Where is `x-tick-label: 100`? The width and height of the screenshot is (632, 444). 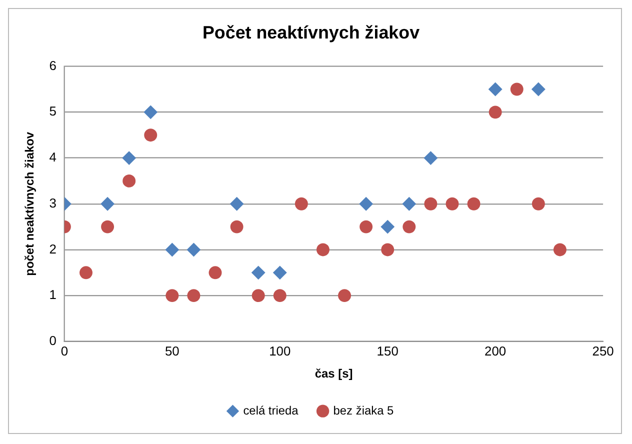 x-tick-label: 100 is located at coordinates (280, 351).